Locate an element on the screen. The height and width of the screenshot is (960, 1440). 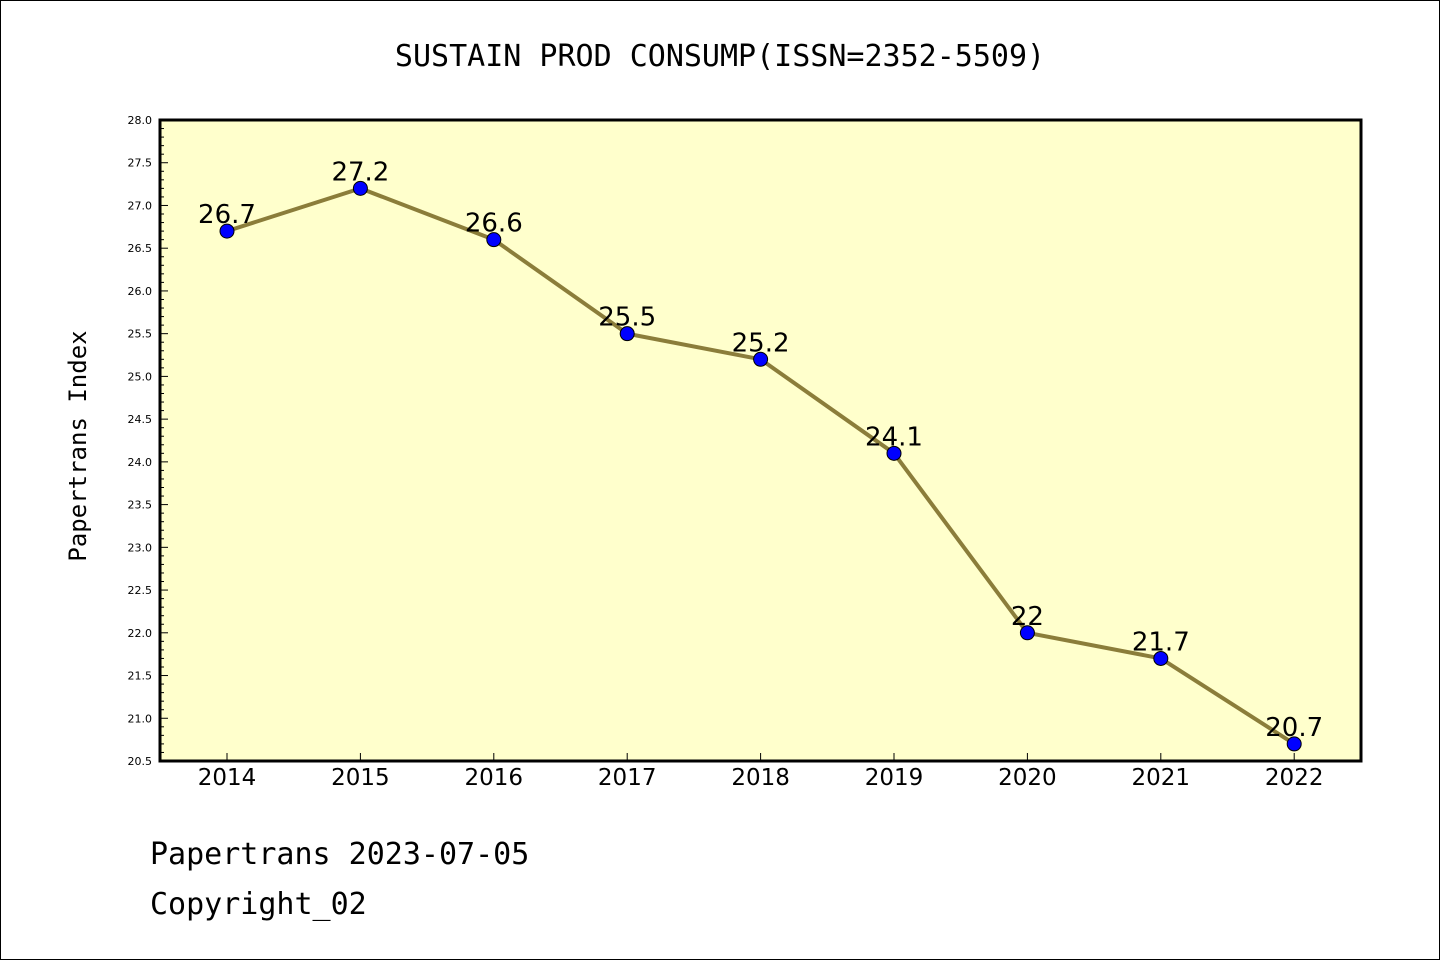
y-tick-label: 26.0 is located at coordinates (140, 291).